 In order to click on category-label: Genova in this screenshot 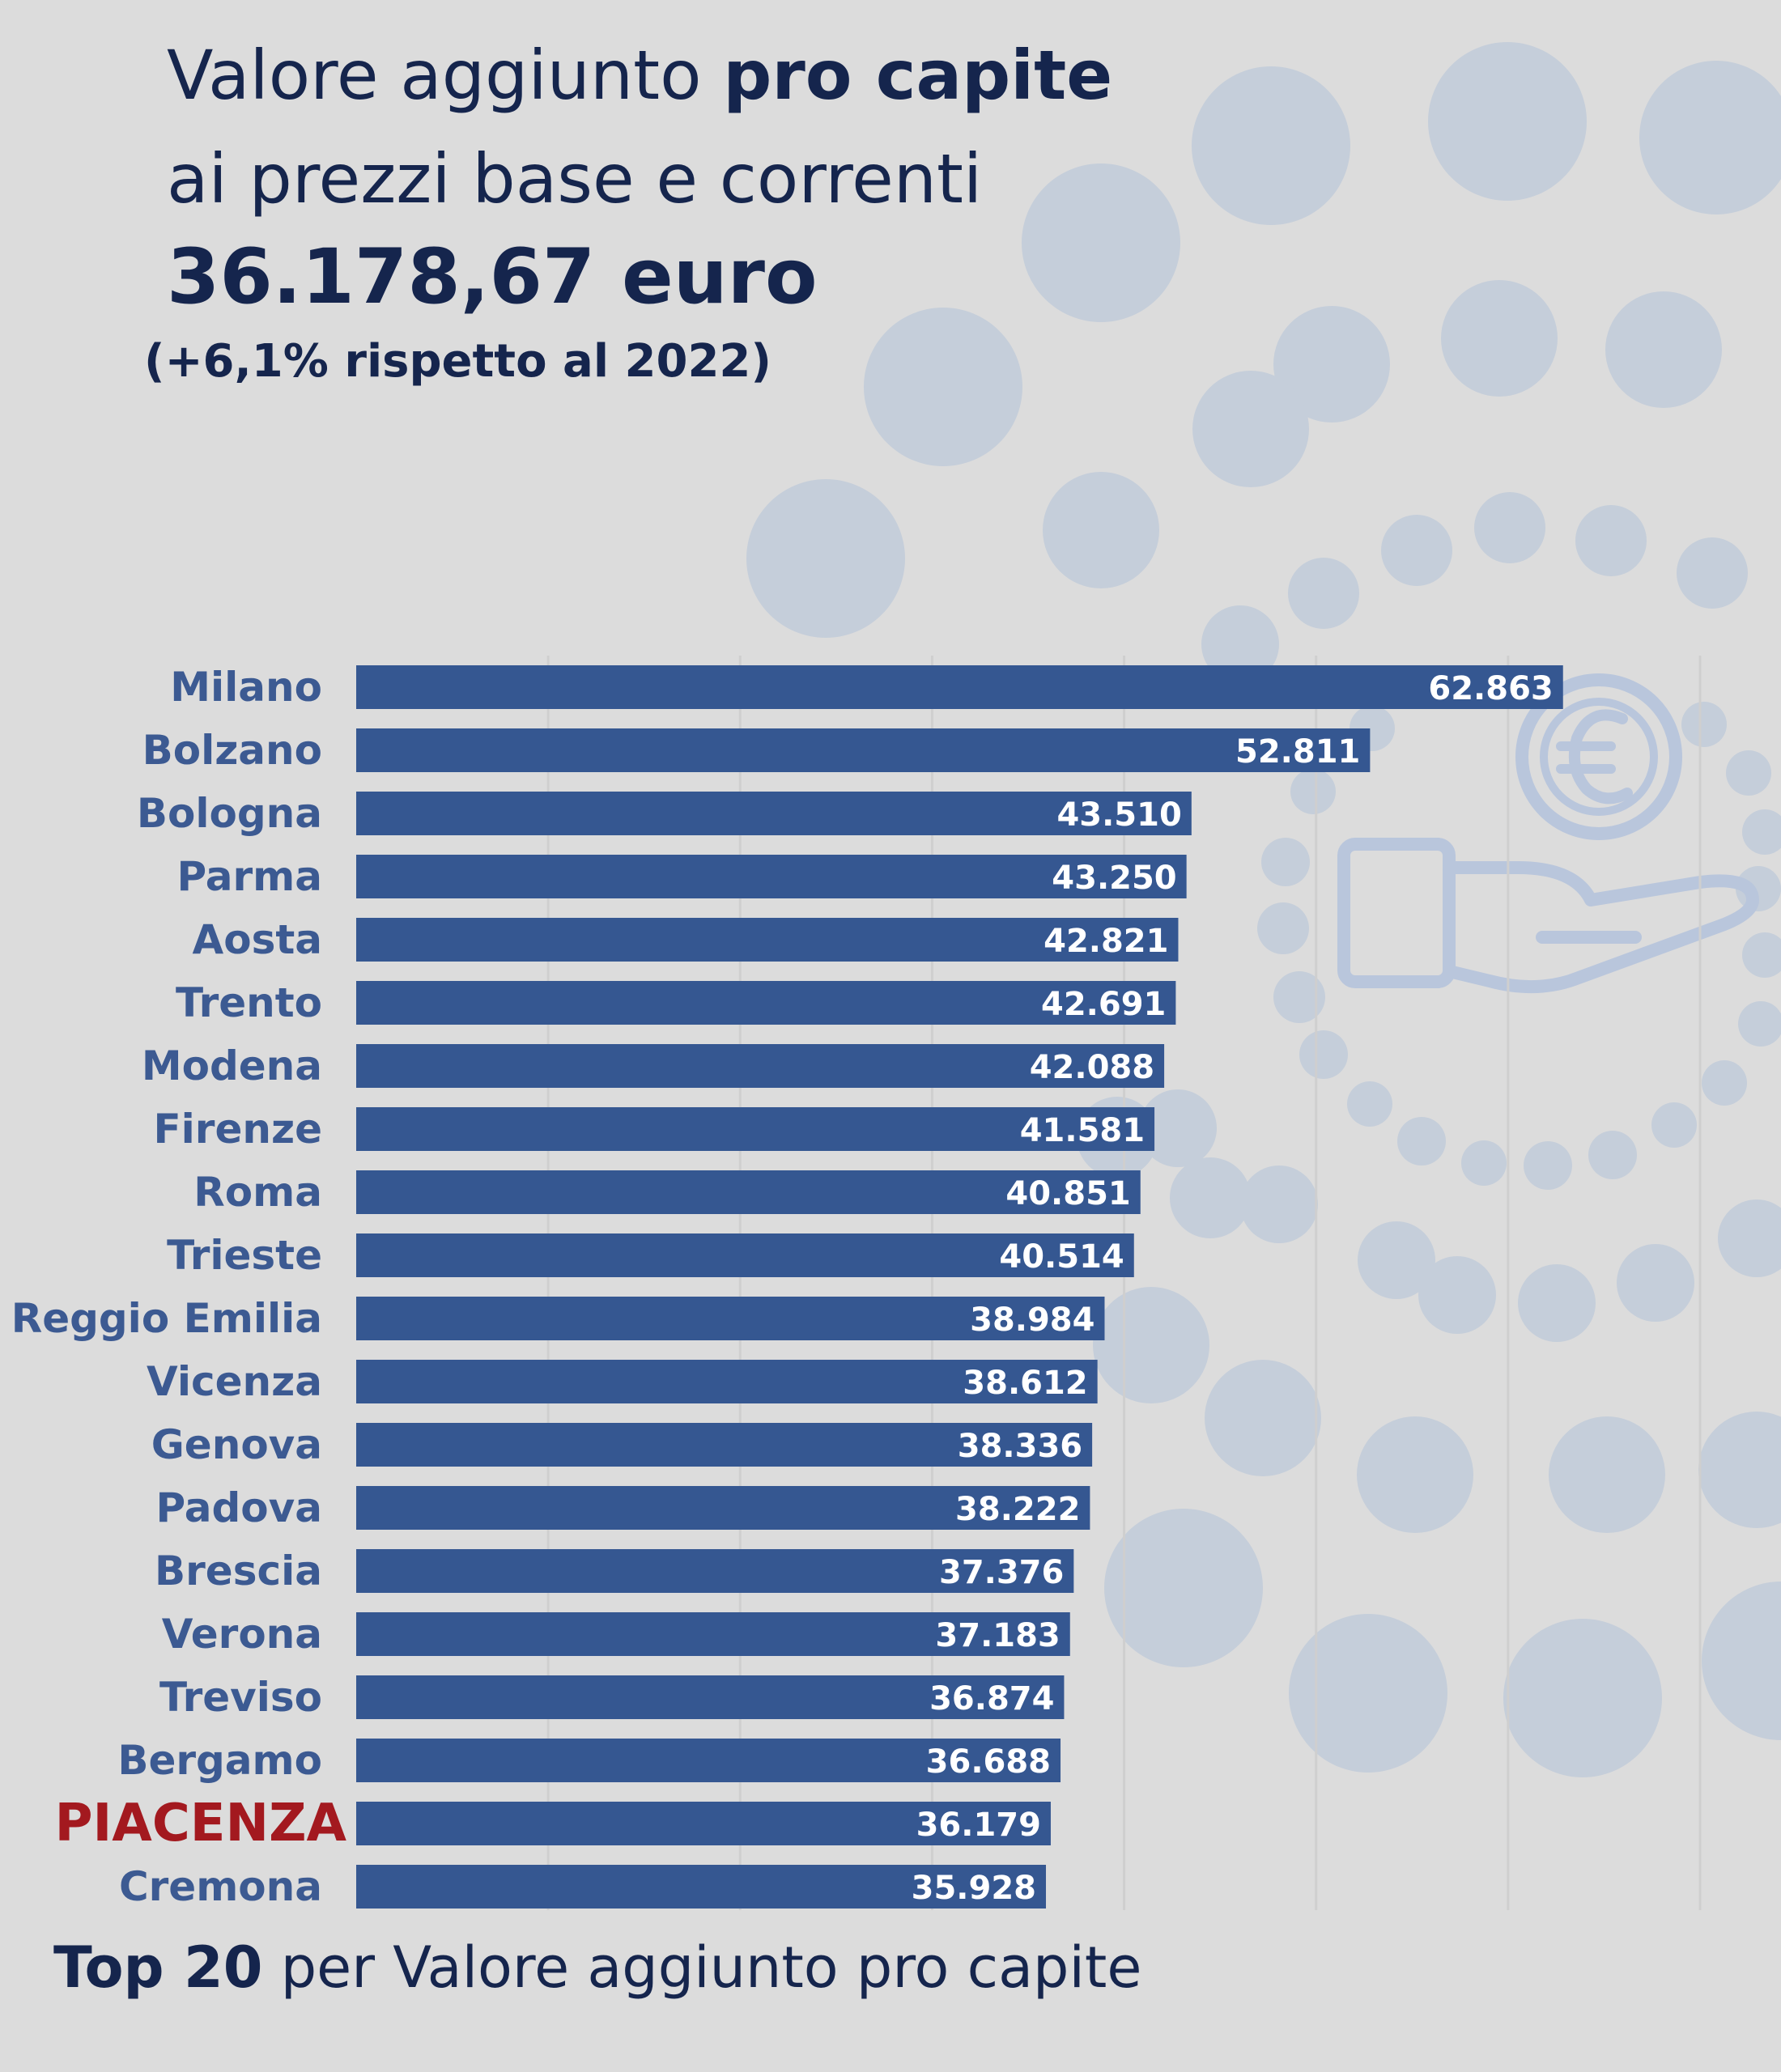, I will do `click(237, 1444)`.